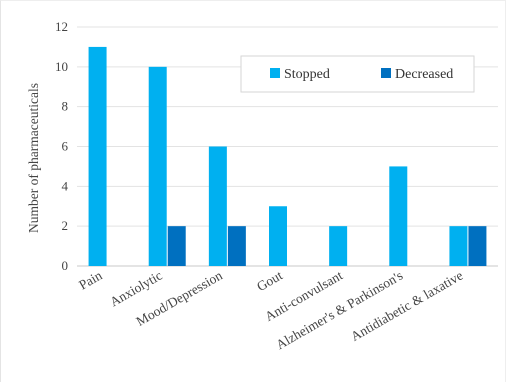 This screenshot has width=507, height=383. Describe the element at coordinates (406, 306) in the screenshot. I see `x-category-label: Antidiabetic & laxative` at that location.